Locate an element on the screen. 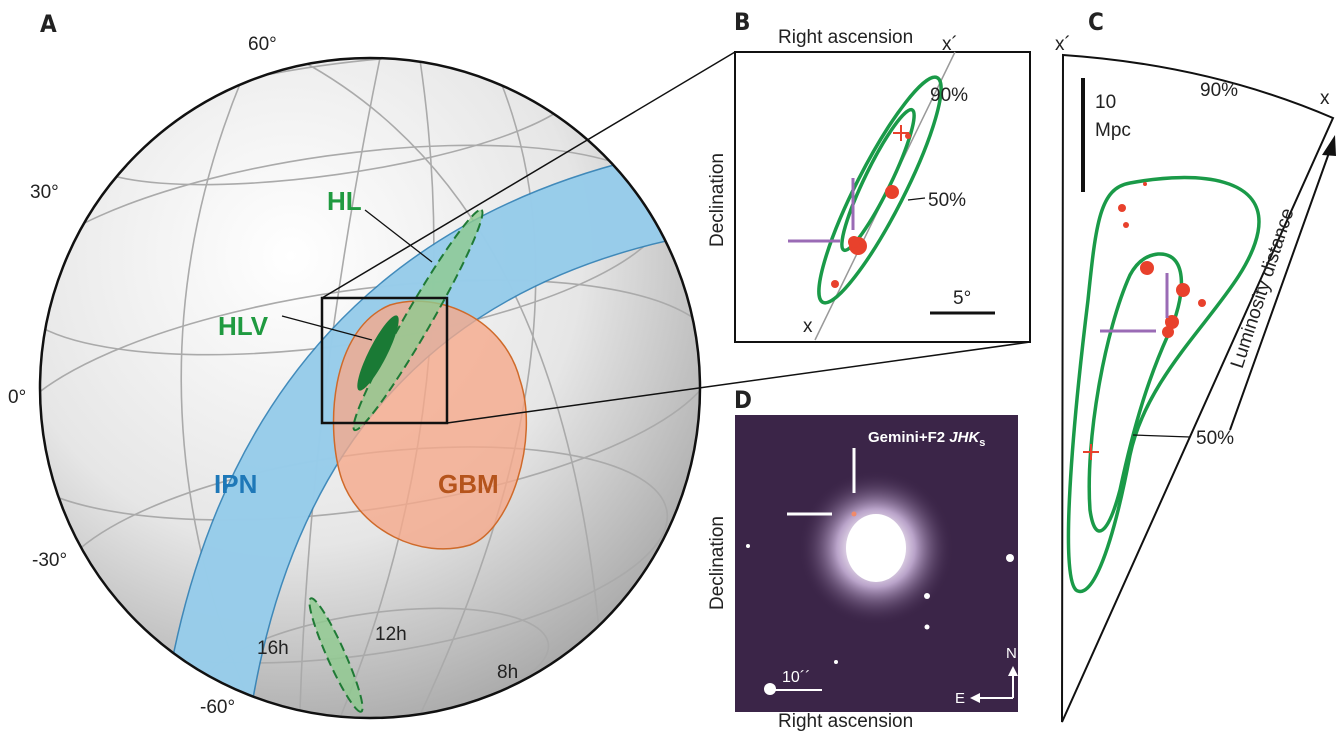 The width and height of the screenshot is (1344, 734). filter-subscript: s is located at coordinates (982, 443).